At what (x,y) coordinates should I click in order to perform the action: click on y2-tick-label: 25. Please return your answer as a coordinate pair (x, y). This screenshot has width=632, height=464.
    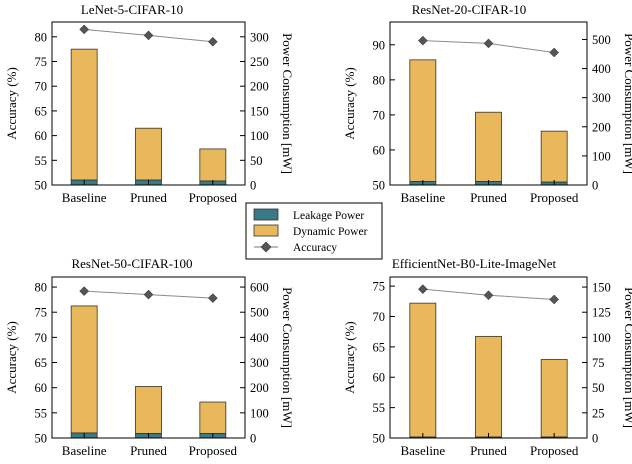
    Looking at the image, I should click on (598, 413).